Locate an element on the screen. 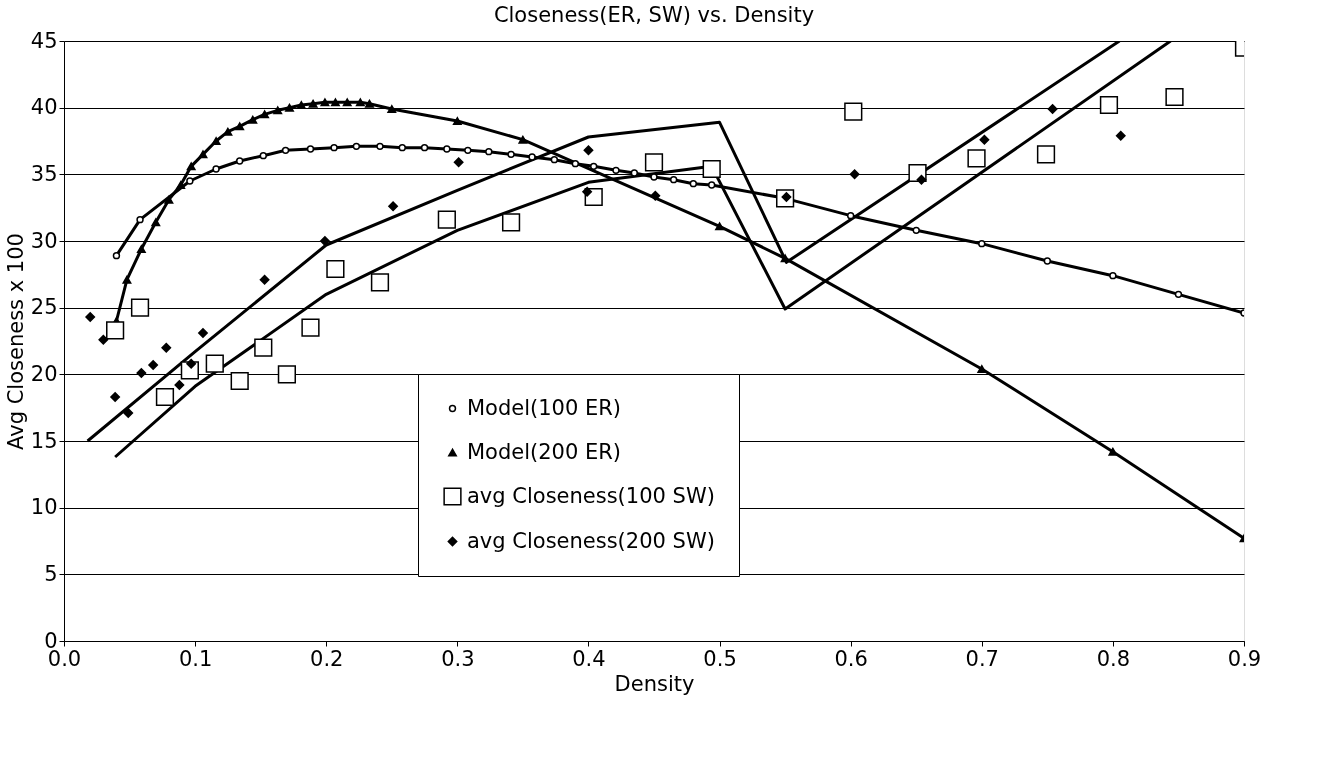 Image resolution: width=1341 pixels, height=762 pixels. y-axis-title: Avg Closeness x 100 is located at coordinates (15, 341).